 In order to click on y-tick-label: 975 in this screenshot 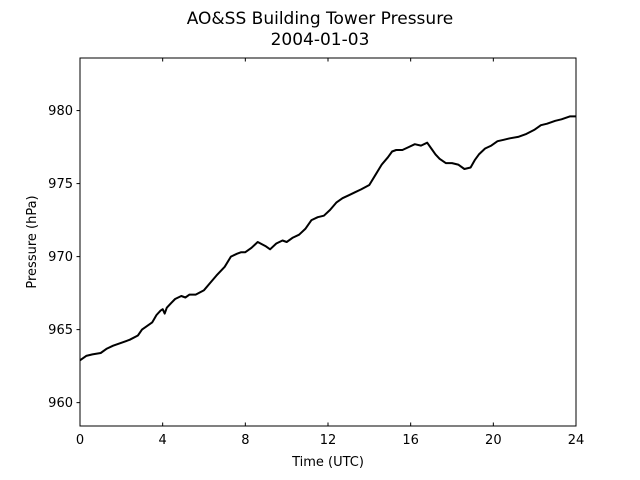, I will do `click(60, 184)`.